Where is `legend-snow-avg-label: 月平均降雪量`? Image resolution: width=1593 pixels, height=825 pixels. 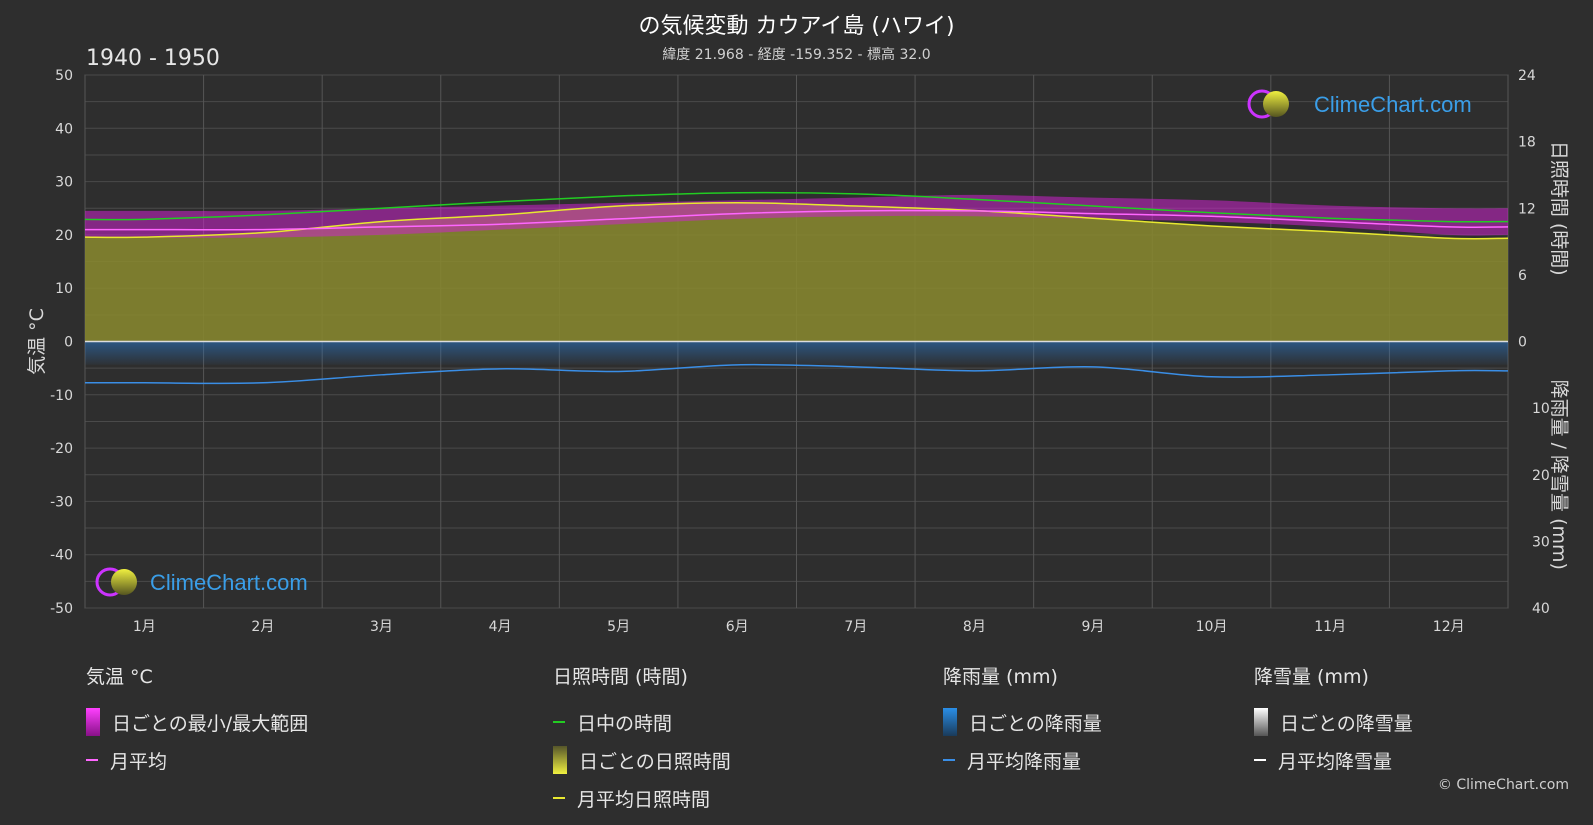 legend-snow-avg-label: 月平均降雪量 is located at coordinates (1335, 761).